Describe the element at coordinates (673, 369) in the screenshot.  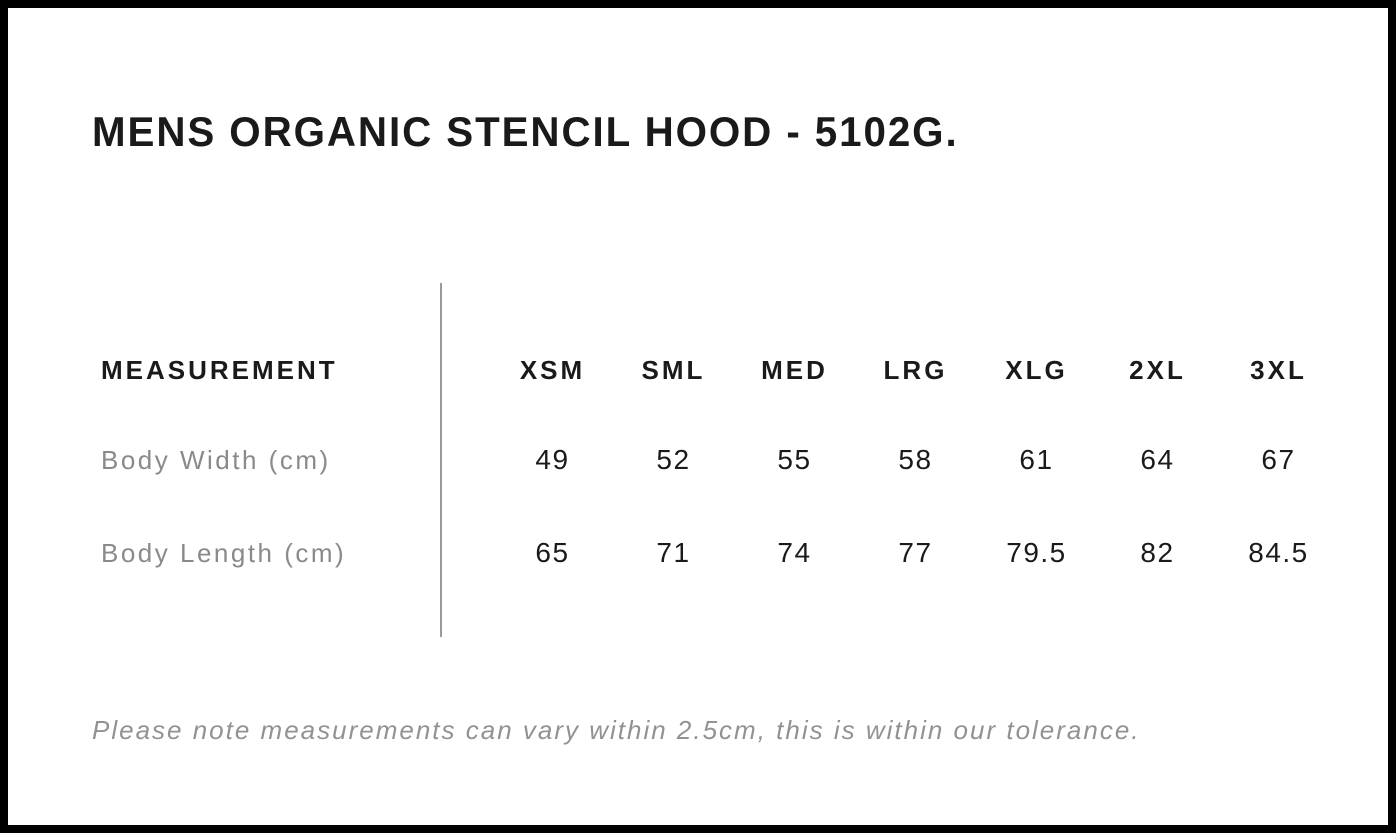
I see `column-header-sml: SML` at that location.